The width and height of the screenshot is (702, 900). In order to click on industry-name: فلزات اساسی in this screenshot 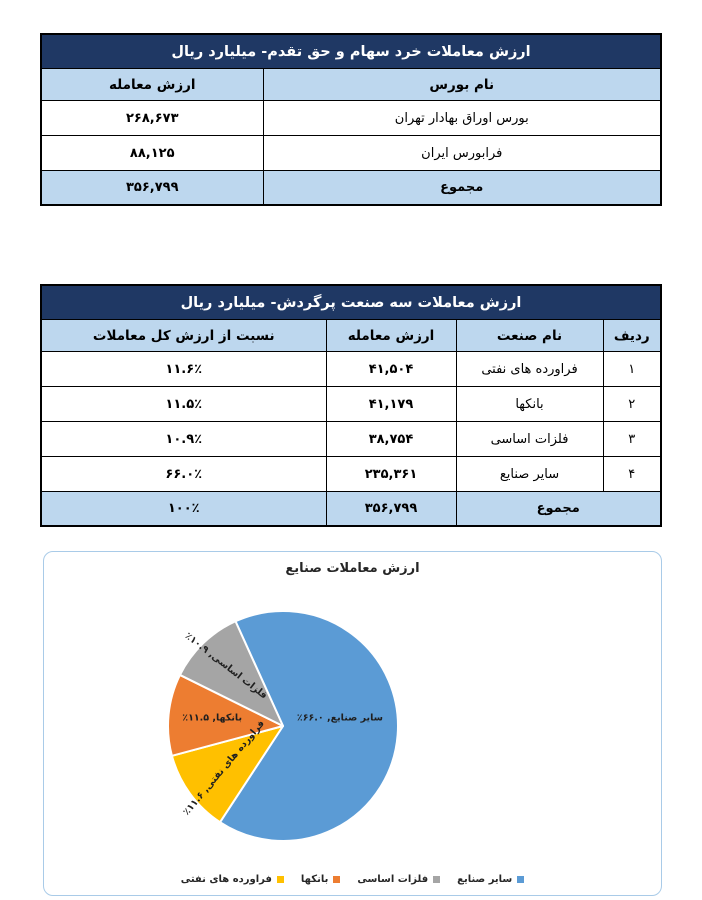, I will do `click(529, 439)`.